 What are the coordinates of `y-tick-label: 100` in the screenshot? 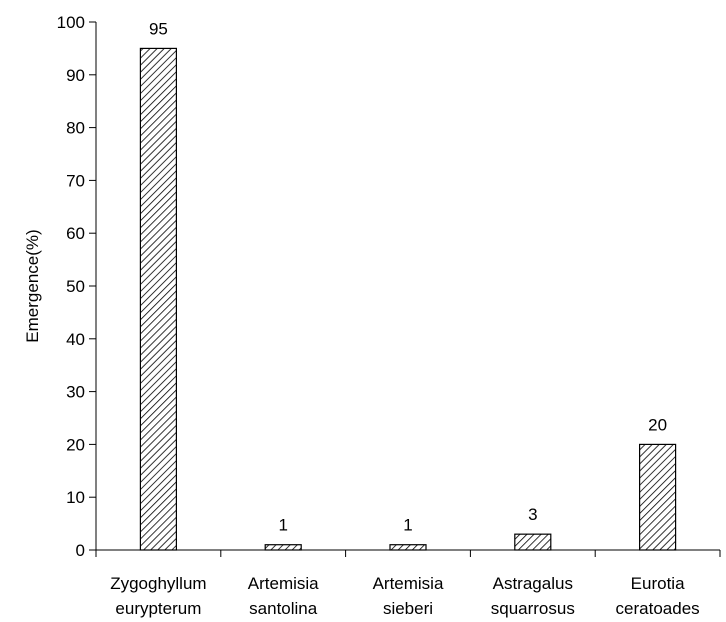 It's located at (71, 22).